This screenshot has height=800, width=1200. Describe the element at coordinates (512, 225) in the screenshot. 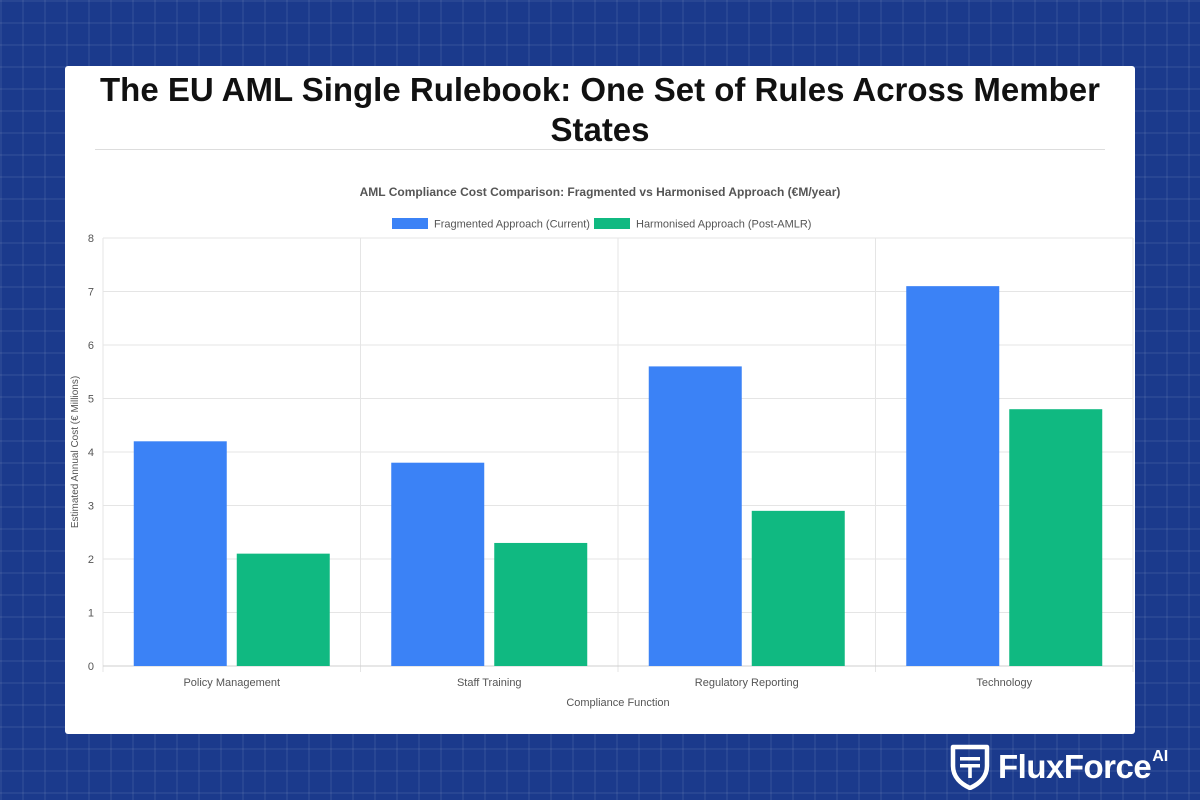

I see `legend-label-0: Fragmented Approach (Current)` at that location.